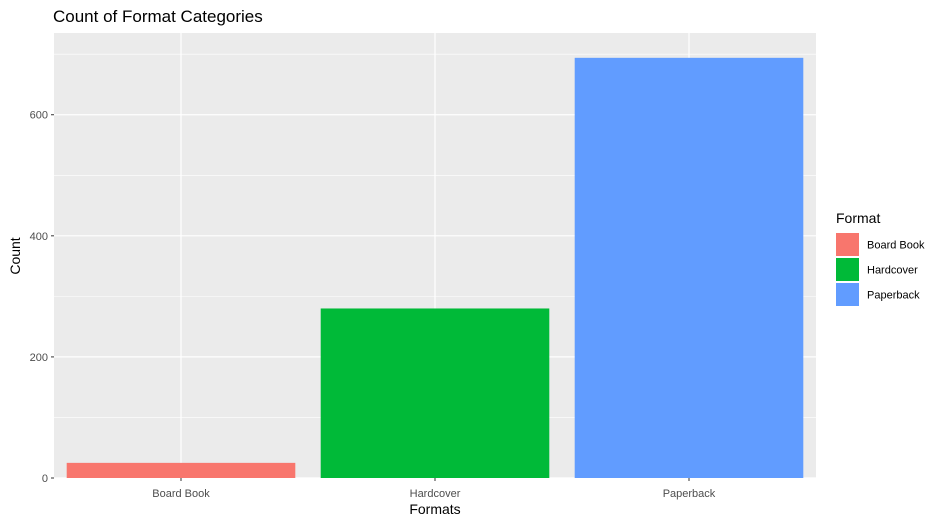 The image size is (946, 524). Describe the element at coordinates (896, 246) in the screenshot. I see `legend-label: Board Book` at that location.